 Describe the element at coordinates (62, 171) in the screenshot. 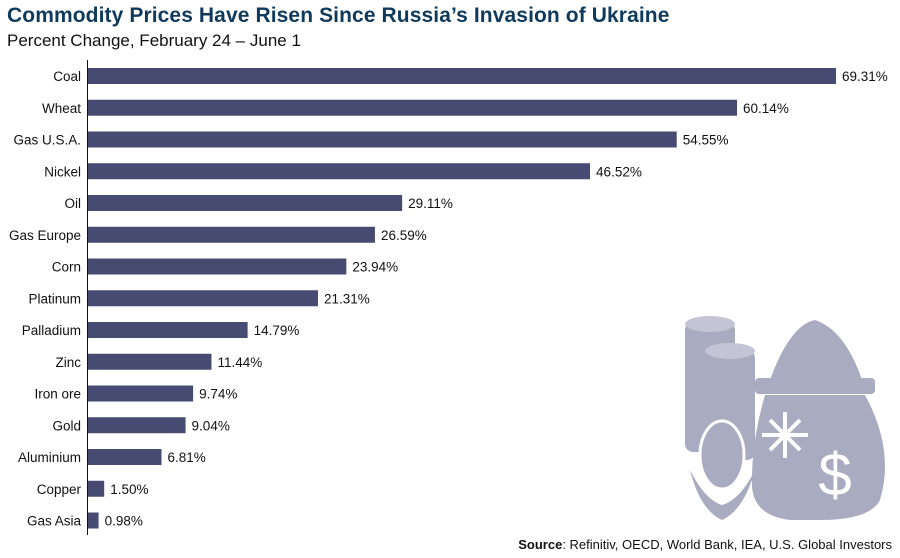

I see `category-label: Nickel` at that location.